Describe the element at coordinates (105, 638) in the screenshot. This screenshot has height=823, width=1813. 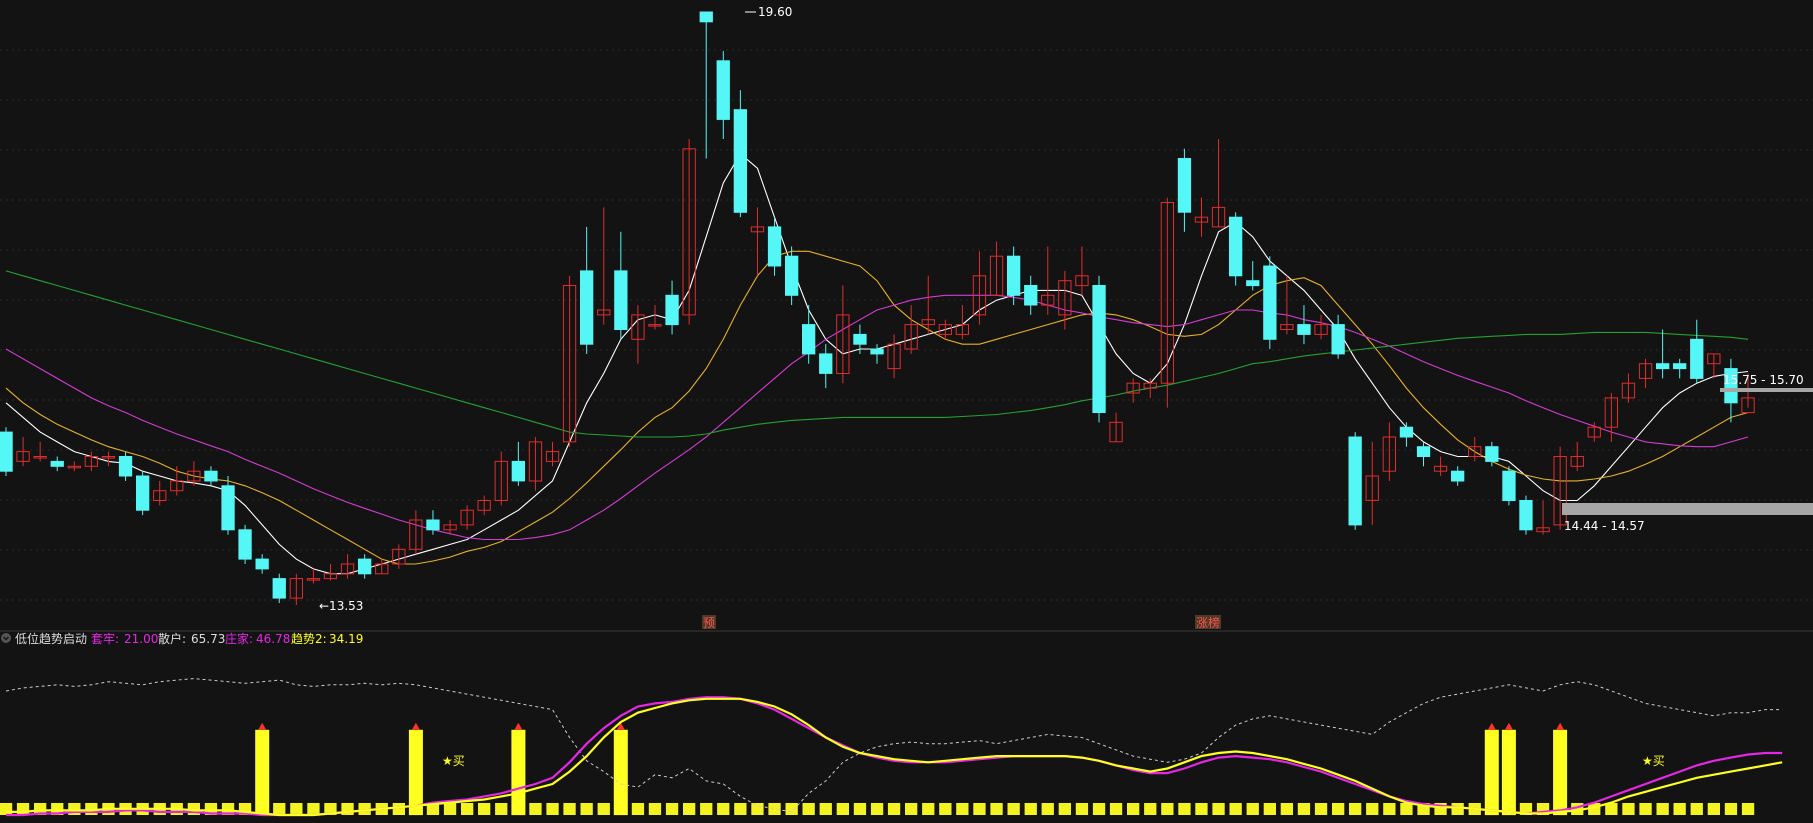
I see `indicator-metric-1-label: 套牢:` at that location.